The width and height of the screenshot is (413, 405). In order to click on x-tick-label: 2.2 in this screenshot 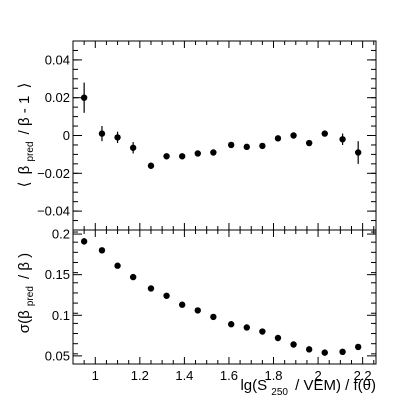, I will do `click(363, 375)`.